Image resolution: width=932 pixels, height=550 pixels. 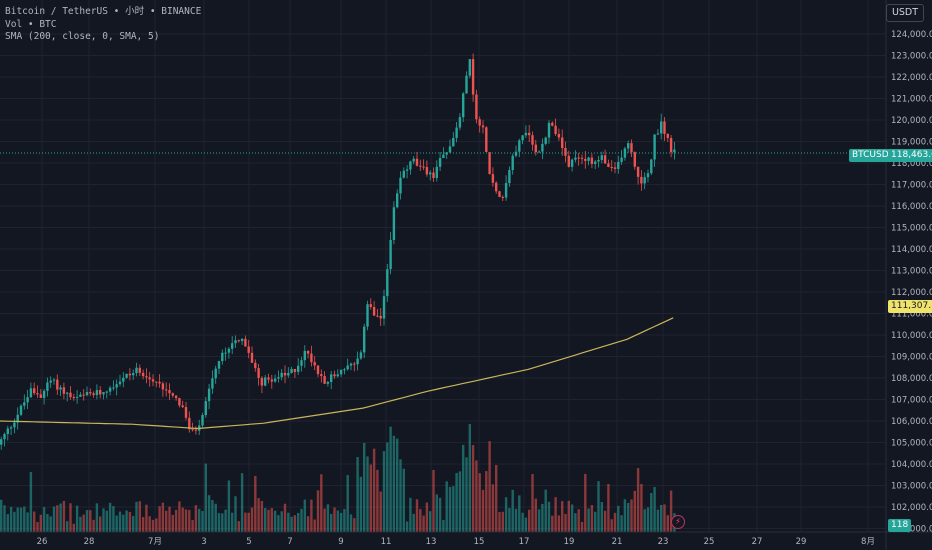 I want to click on price-tick-label: 110,000.00, so click(x=911, y=336).